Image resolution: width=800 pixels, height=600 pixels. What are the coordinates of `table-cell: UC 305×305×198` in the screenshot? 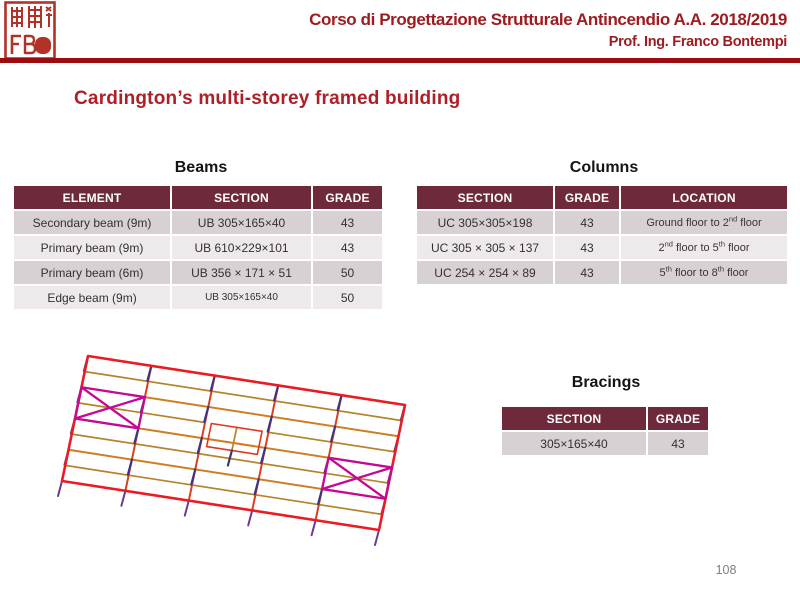 It's located at (485, 222).